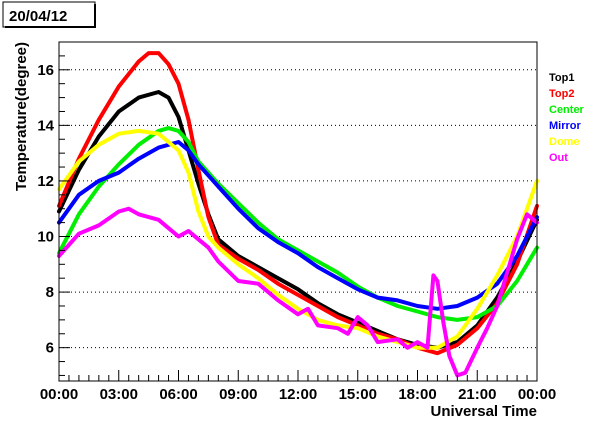  What do you see at coordinates (178, 394) in the screenshot?
I see `x-tick-label: 06:00` at bounding box center [178, 394].